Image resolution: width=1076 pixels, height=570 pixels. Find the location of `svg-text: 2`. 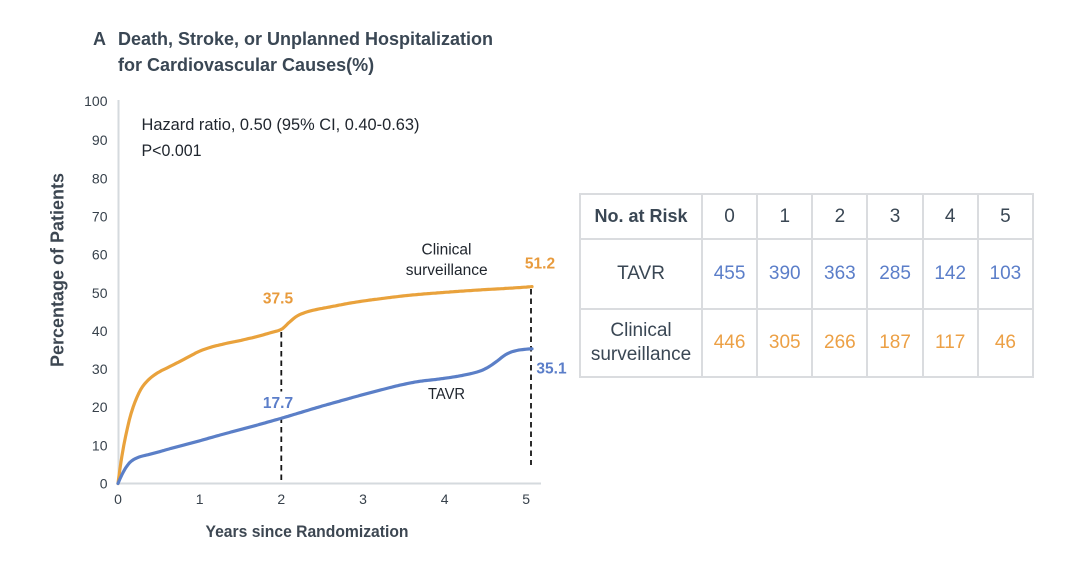

svg-text: 2 is located at coordinates (281, 499).